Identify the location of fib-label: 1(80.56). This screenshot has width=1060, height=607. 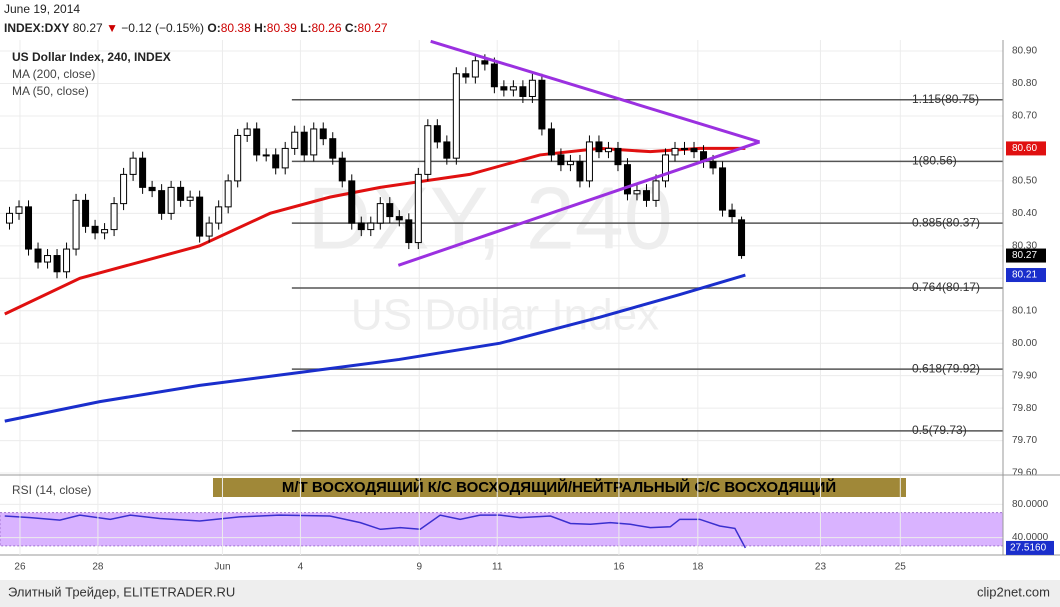
(934, 161).